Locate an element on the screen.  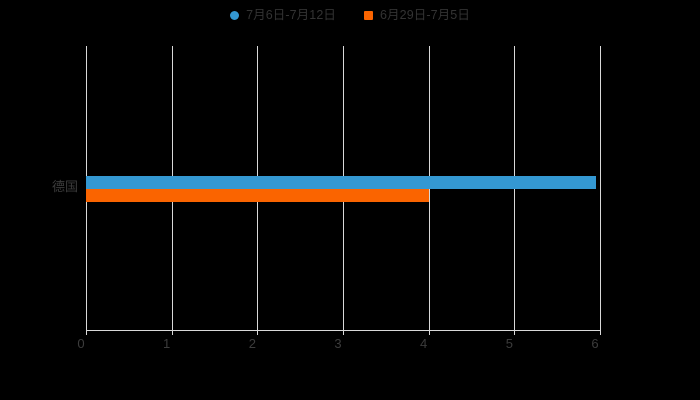
x-tick-label-3: 3 is located at coordinates (338, 343).